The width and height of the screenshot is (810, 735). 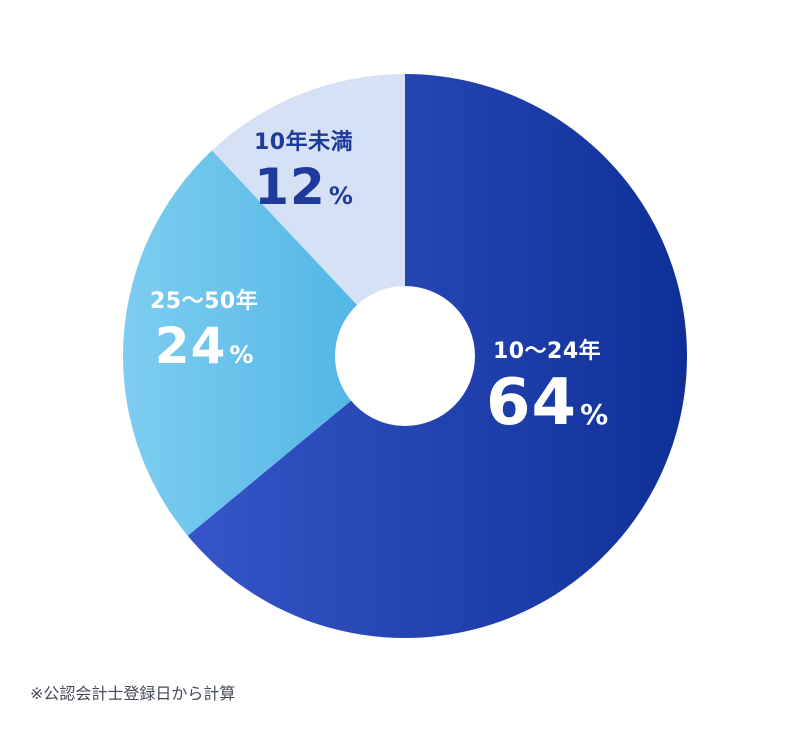 I want to click on percentage-value: 24%, so click(x=204, y=346).